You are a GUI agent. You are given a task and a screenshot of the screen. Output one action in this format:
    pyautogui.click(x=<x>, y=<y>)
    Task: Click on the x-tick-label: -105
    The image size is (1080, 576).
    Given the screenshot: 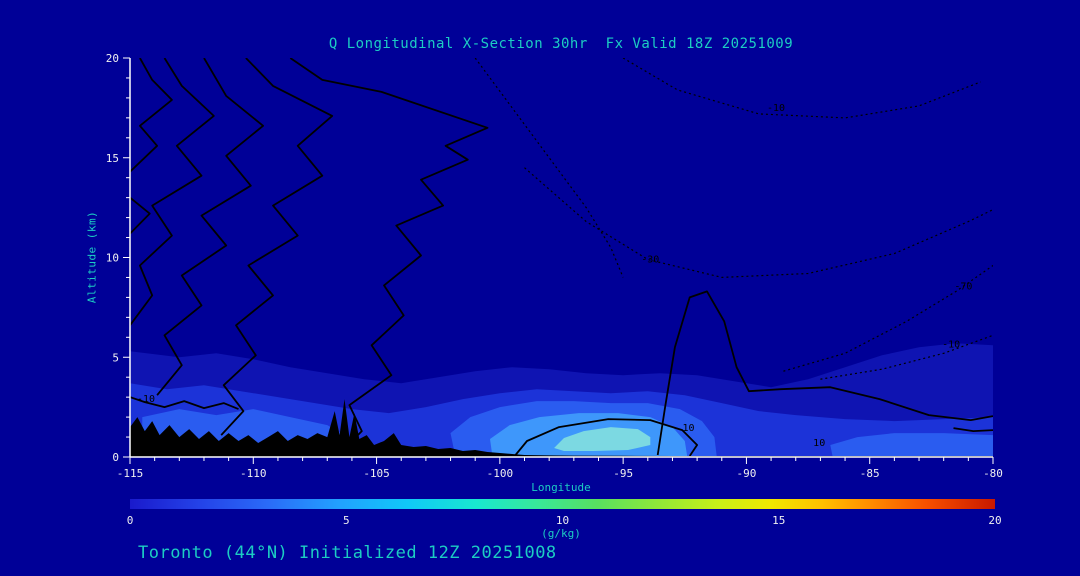 What is the action you would take?
    pyautogui.click(x=376, y=473)
    